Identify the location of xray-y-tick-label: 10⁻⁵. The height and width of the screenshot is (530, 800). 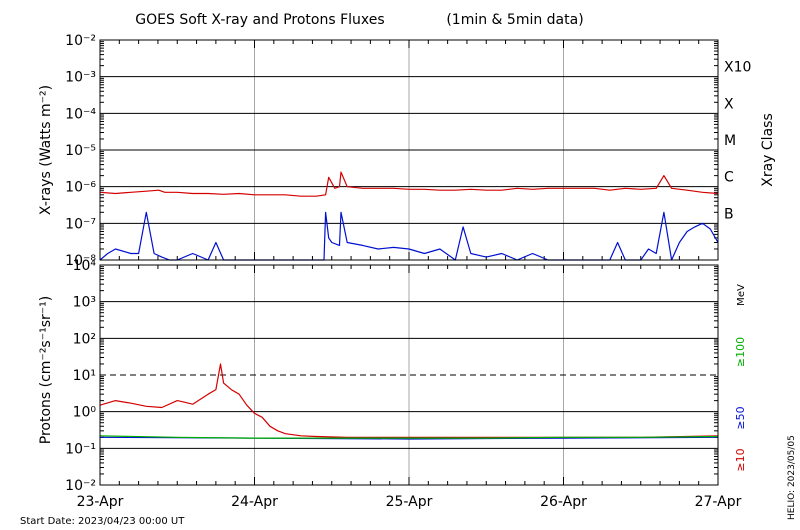
(80, 151).